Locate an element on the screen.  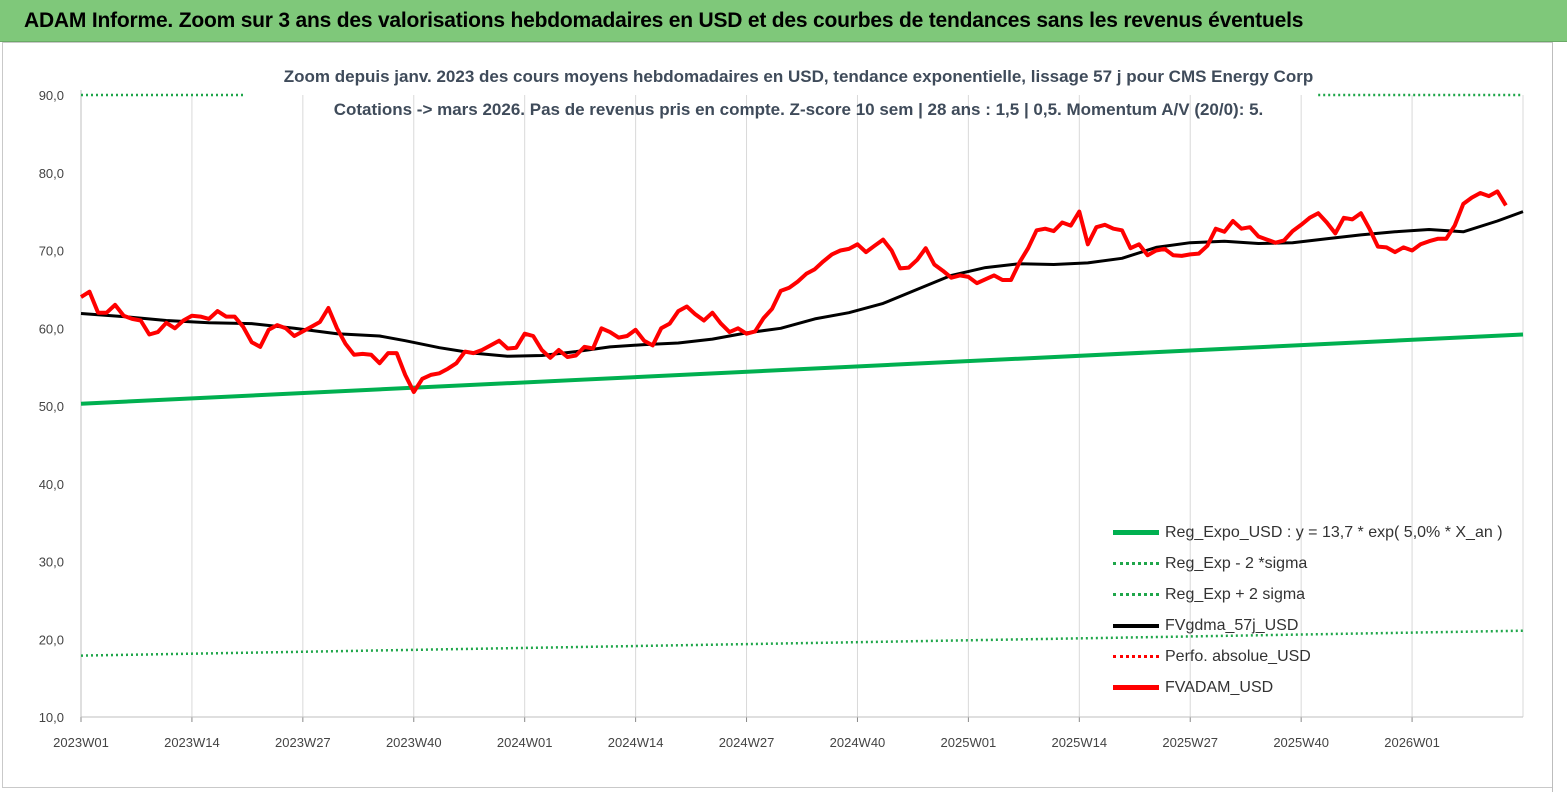
legend-item: Reg_Exp - 2 *sigma is located at coordinates (1308, 563).